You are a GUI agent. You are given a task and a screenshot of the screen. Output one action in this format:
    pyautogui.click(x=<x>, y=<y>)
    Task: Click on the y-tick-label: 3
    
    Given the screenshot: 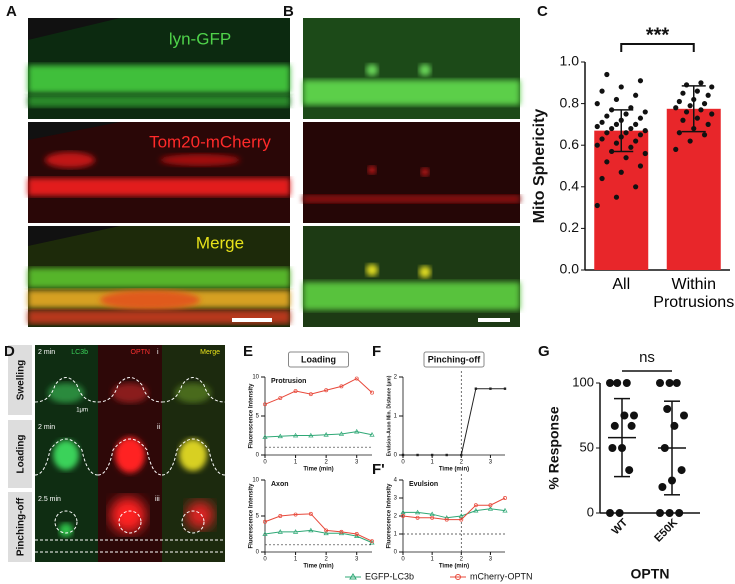 What is the action you would take?
    pyautogui.click(x=396, y=499)
    